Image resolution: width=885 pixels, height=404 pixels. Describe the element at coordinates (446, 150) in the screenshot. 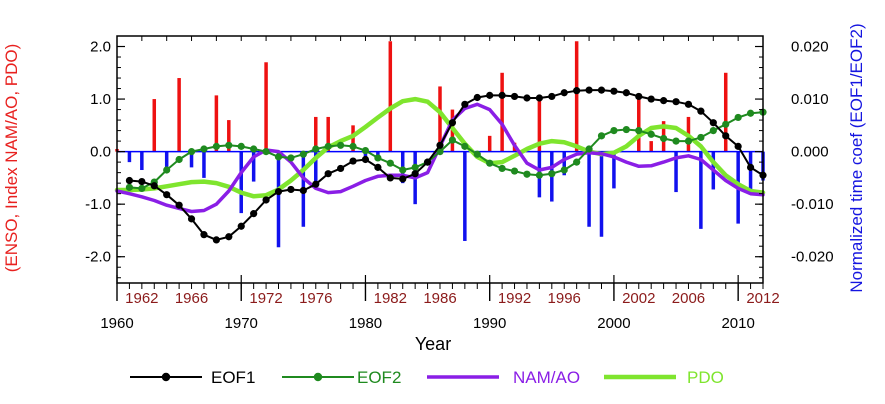

I see `series-line-eof2` at that location.